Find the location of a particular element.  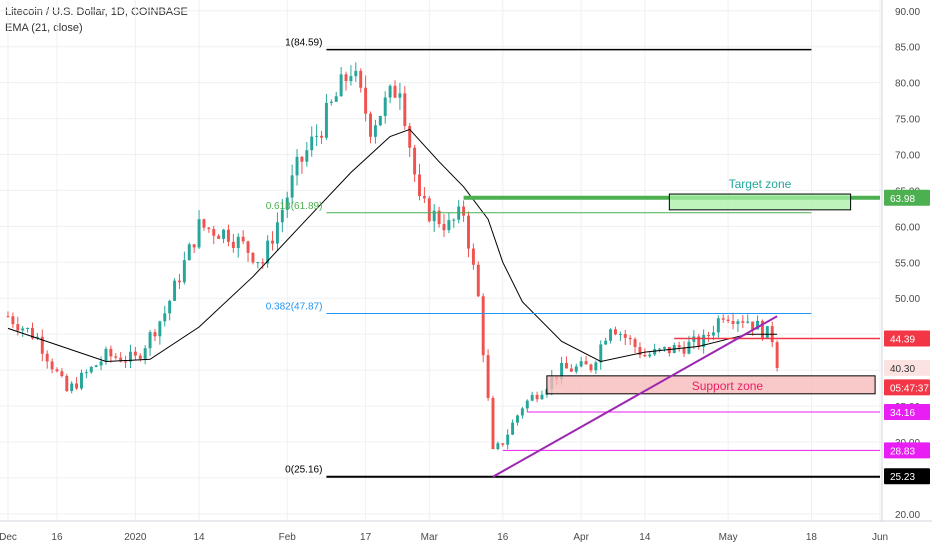

price-label: 40.30 is located at coordinates (902, 369).